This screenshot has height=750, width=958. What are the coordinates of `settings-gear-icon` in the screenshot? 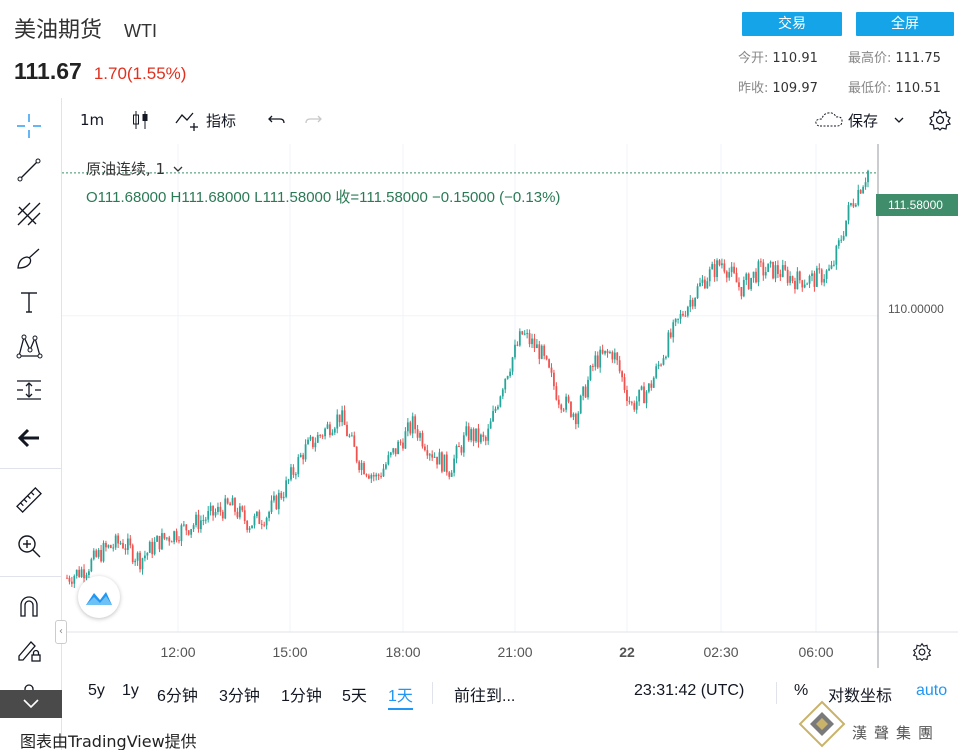 It's located at (940, 120).